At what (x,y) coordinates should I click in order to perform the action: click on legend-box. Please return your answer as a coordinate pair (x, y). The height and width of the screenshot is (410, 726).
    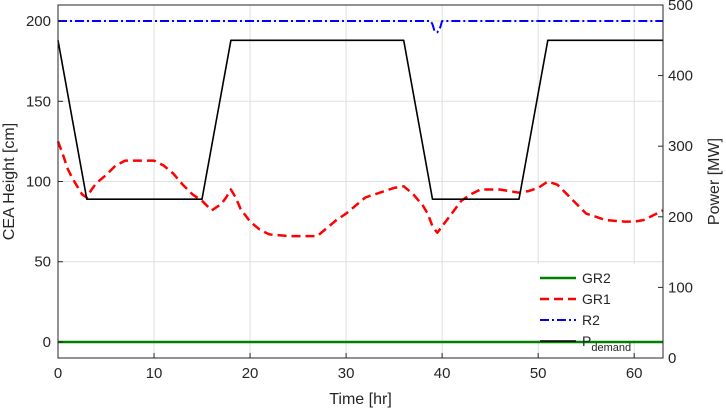
    Looking at the image, I should click on (593, 302).